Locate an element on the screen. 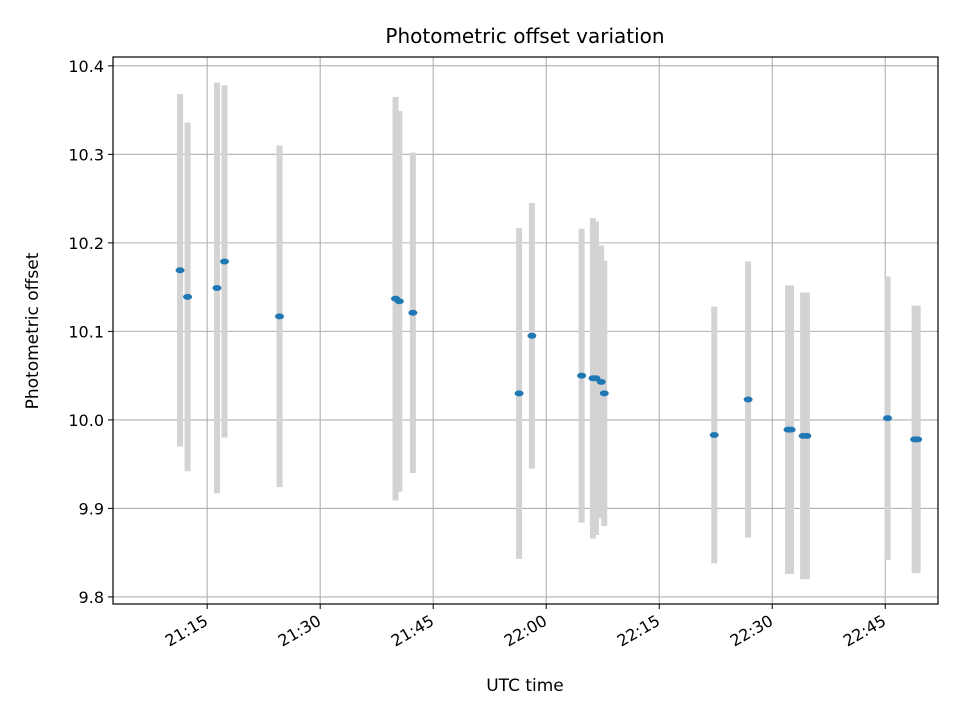 This screenshot has height=720, width=960. x-tick-label: 22:15 is located at coordinates (638, 631).